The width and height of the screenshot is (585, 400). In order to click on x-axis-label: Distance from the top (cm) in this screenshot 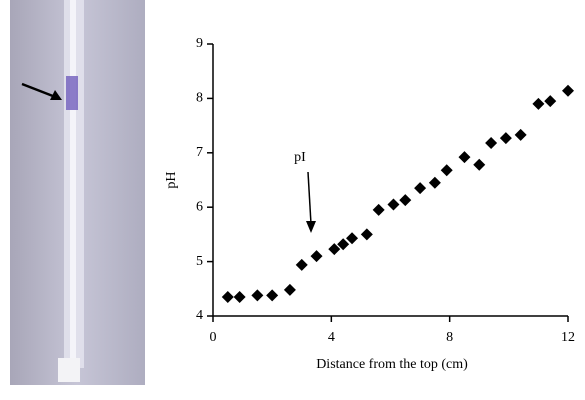, I will do `click(392, 364)`.